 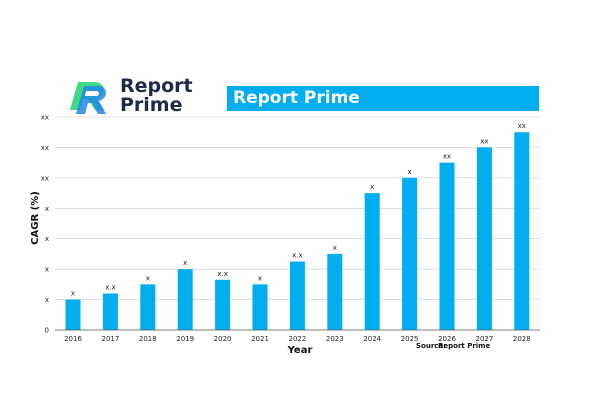 I want to click on logo-text-prime: Prime, so click(x=151, y=105).